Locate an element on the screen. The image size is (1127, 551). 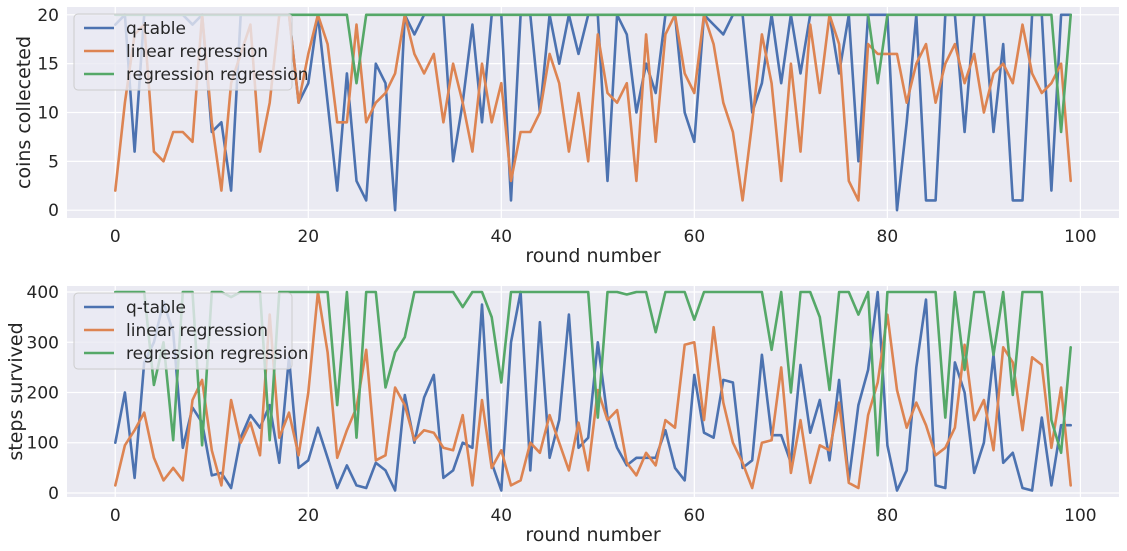
y-tick-label: 200 is located at coordinates (43, 394).